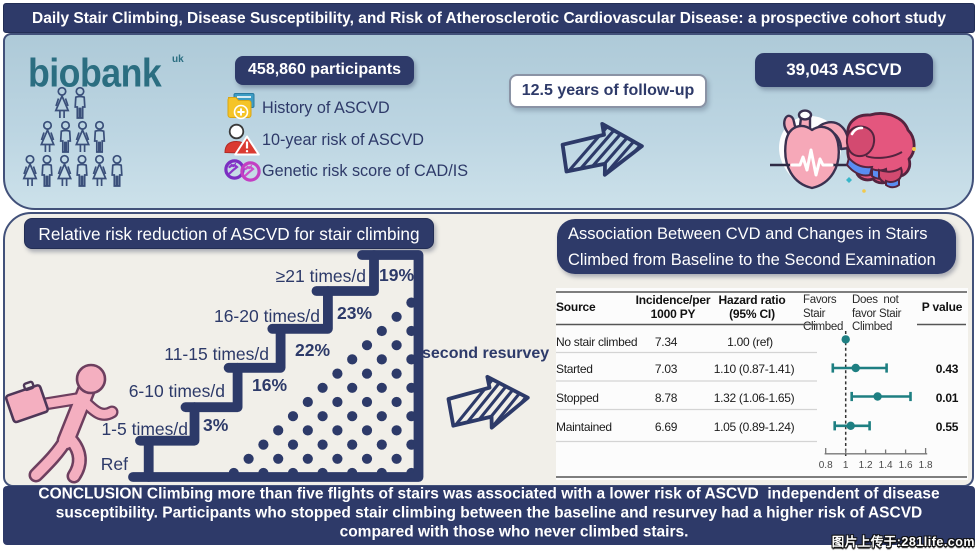  I want to click on svg-text: 1.8, so click(926, 465).